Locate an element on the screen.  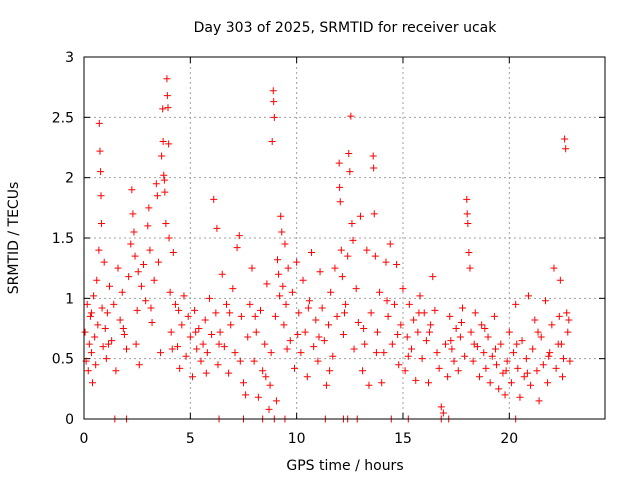
y-tick-label: 2 is located at coordinates (69, 179).